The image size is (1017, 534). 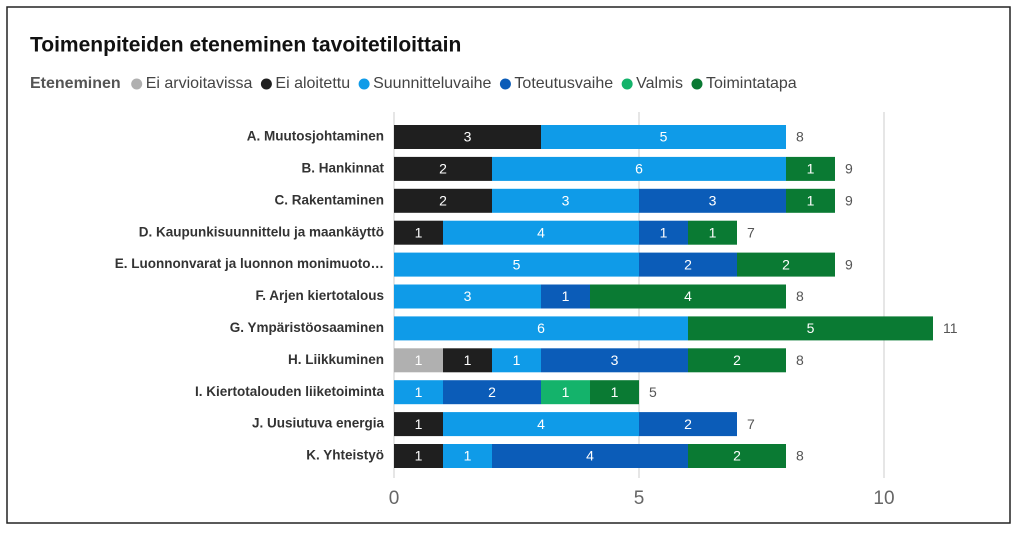 What do you see at coordinates (315, 136) in the screenshot?
I see `category-label: A. Muutosjohtaminen` at bounding box center [315, 136].